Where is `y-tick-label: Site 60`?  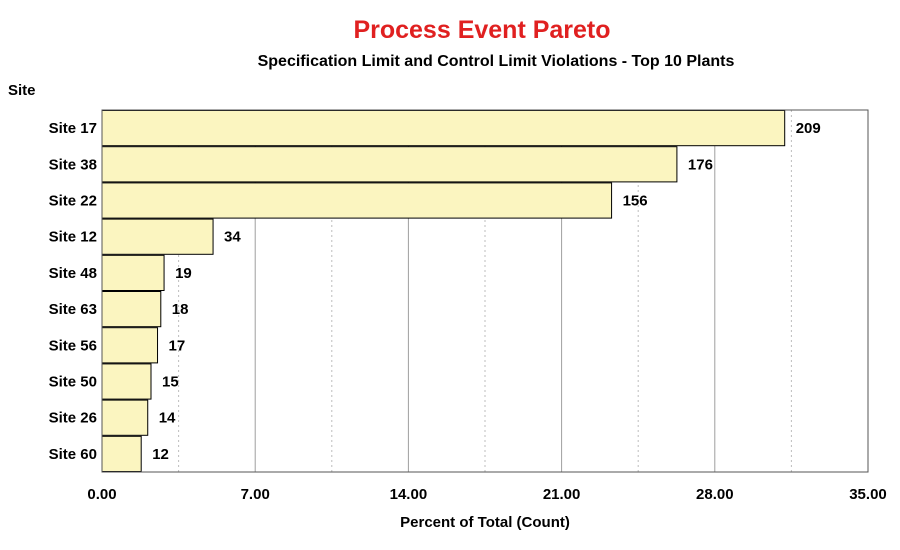
y-tick-label: Site 60 is located at coordinates (73, 454).